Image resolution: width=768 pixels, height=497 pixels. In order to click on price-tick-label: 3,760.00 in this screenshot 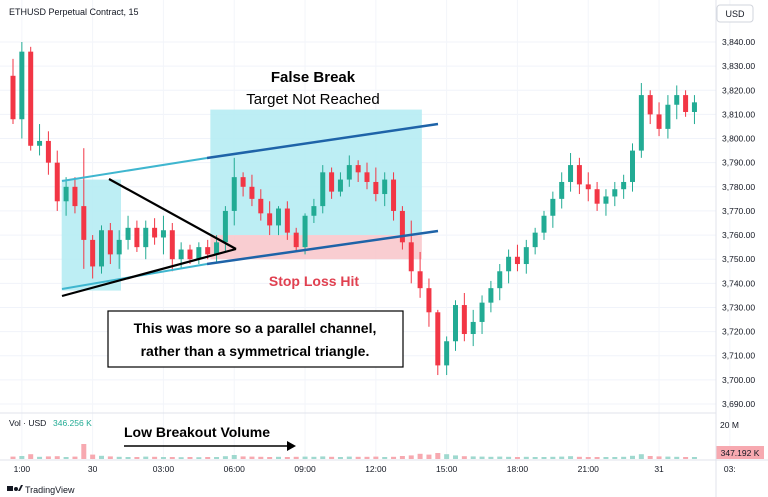, I will do `click(738, 235)`.